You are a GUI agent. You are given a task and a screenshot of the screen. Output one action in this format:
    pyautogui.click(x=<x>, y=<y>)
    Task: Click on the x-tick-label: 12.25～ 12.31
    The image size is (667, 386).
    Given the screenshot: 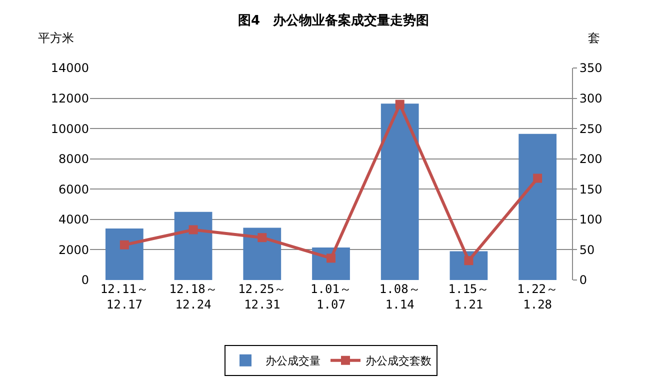 What is the action you would take?
    pyautogui.click(x=262, y=297)
    